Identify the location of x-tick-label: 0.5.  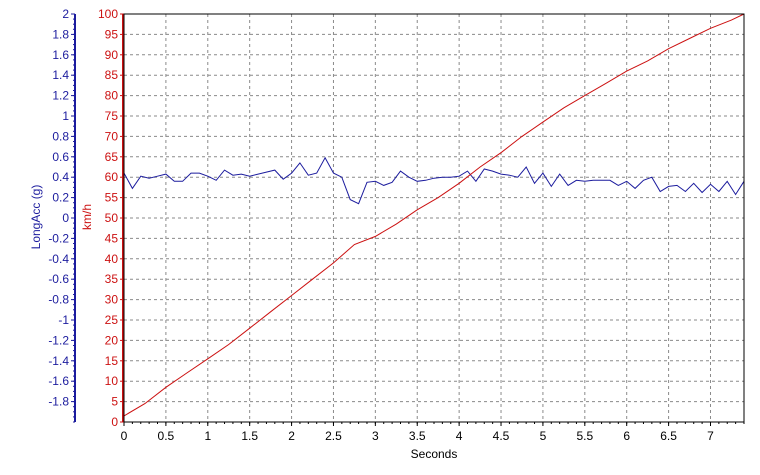
(166, 436).